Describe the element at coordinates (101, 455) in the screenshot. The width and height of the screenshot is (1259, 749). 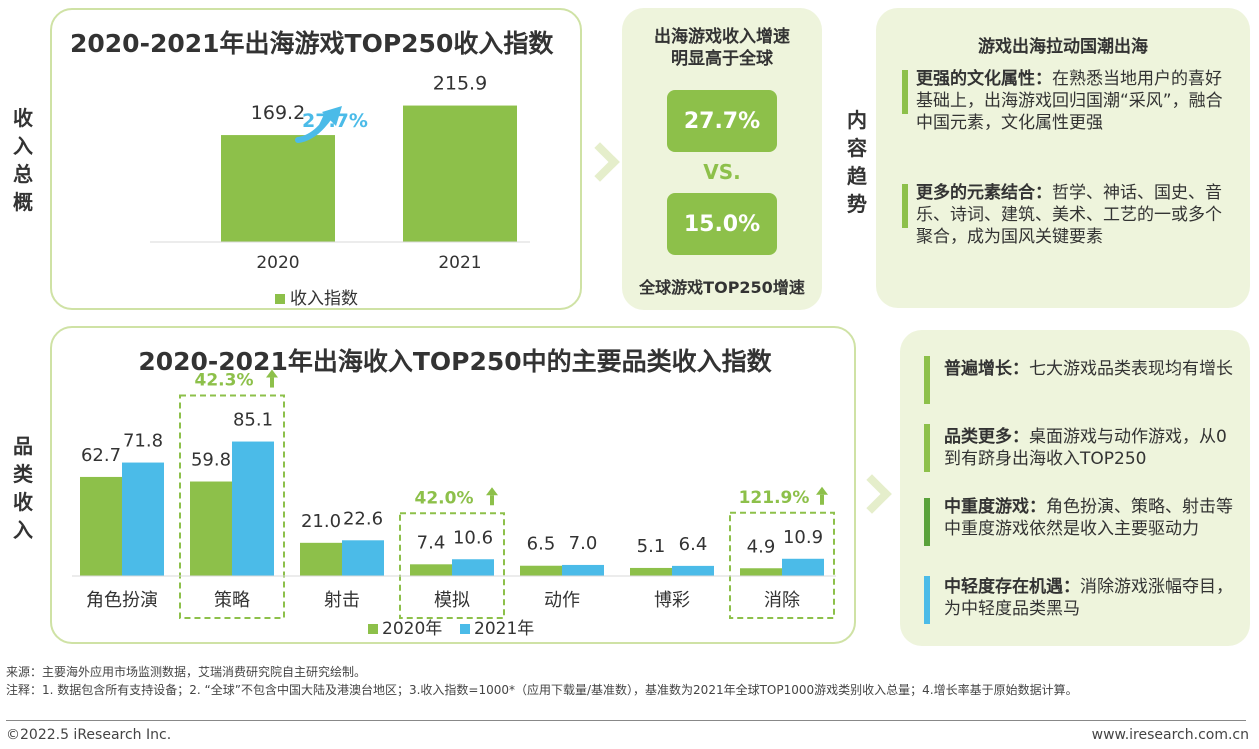
I see `bar-value-2020: 62.7` at that location.